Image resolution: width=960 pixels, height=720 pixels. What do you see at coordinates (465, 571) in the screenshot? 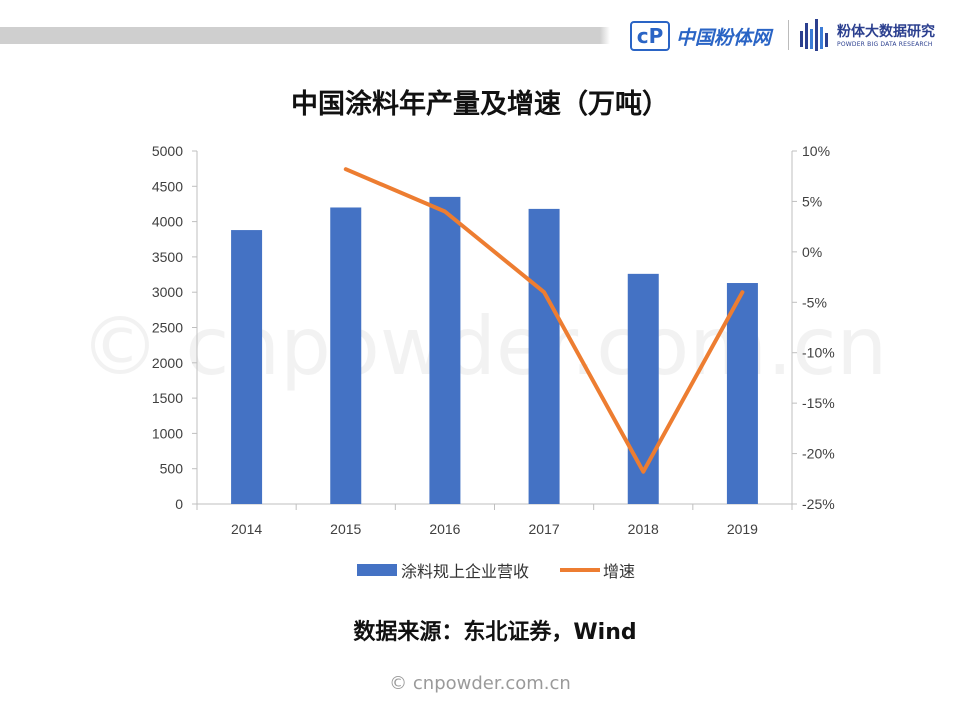
I see `legend-label-bar: 涂料规上企业营收` at bounding box center [465, 571].